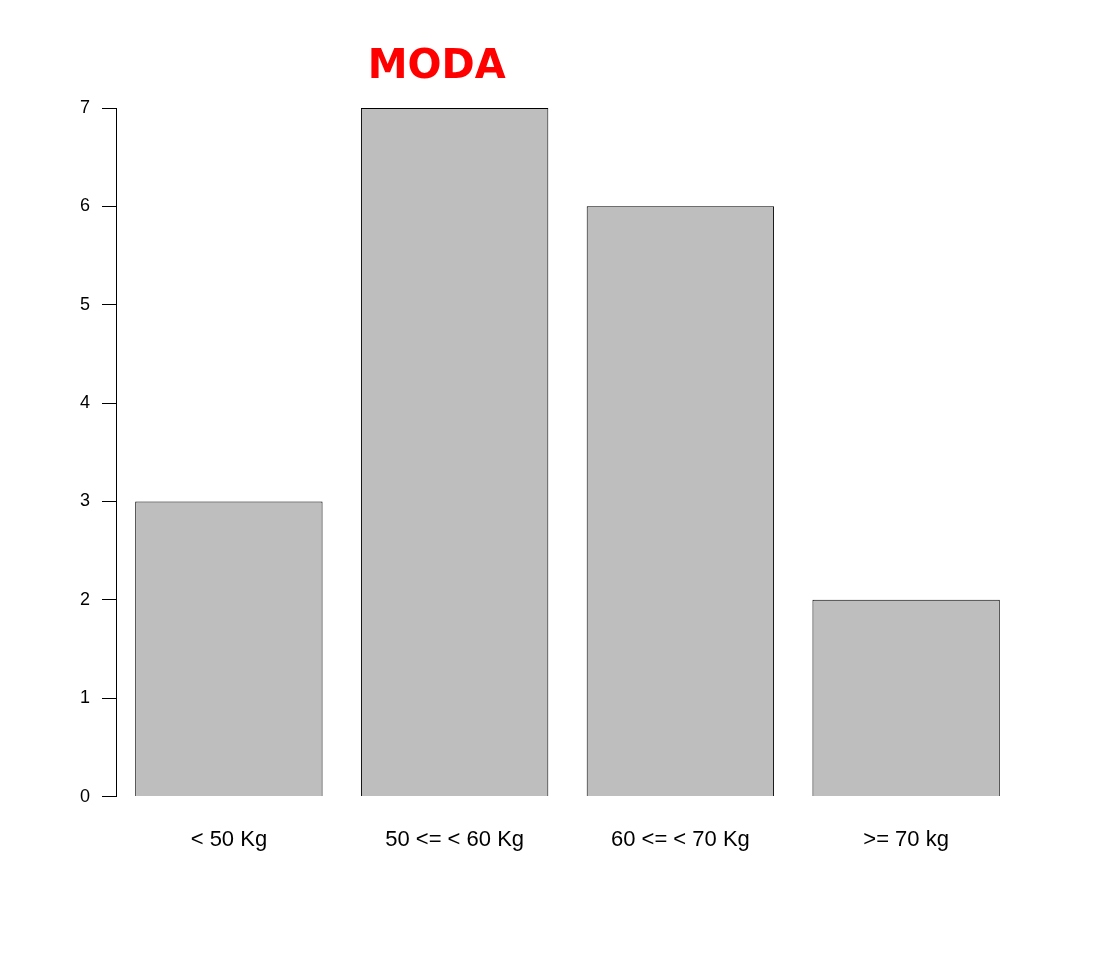 Image resolution: width=1107 pixels, height=955 pixels. Describe the element at coordinates (85, 106) in the screenshot. I see `y-tick-label: 7` at that location.